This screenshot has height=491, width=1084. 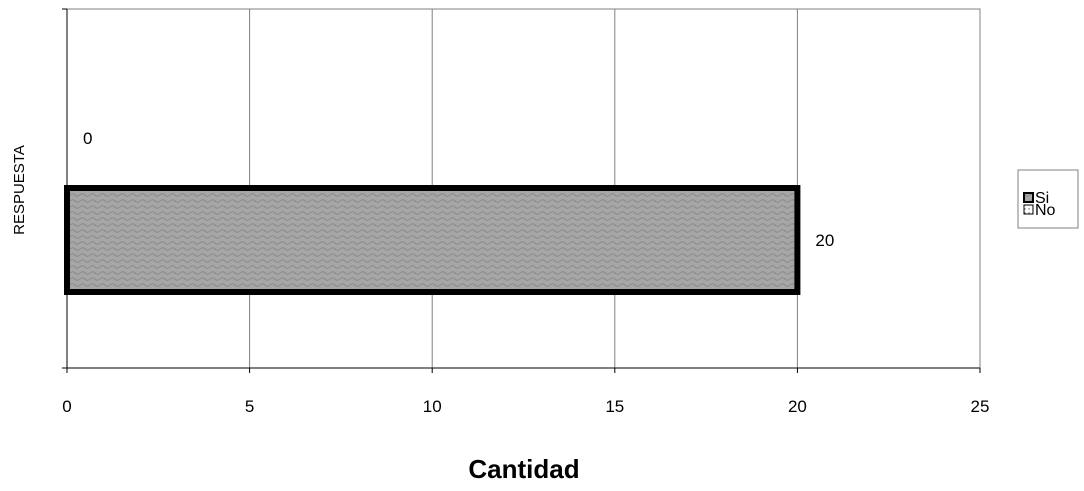 What do you see at coordinates (523, 469) in the screenshot?
I see `x-axis-title: Cantidad` at bounding box center [523, 469].